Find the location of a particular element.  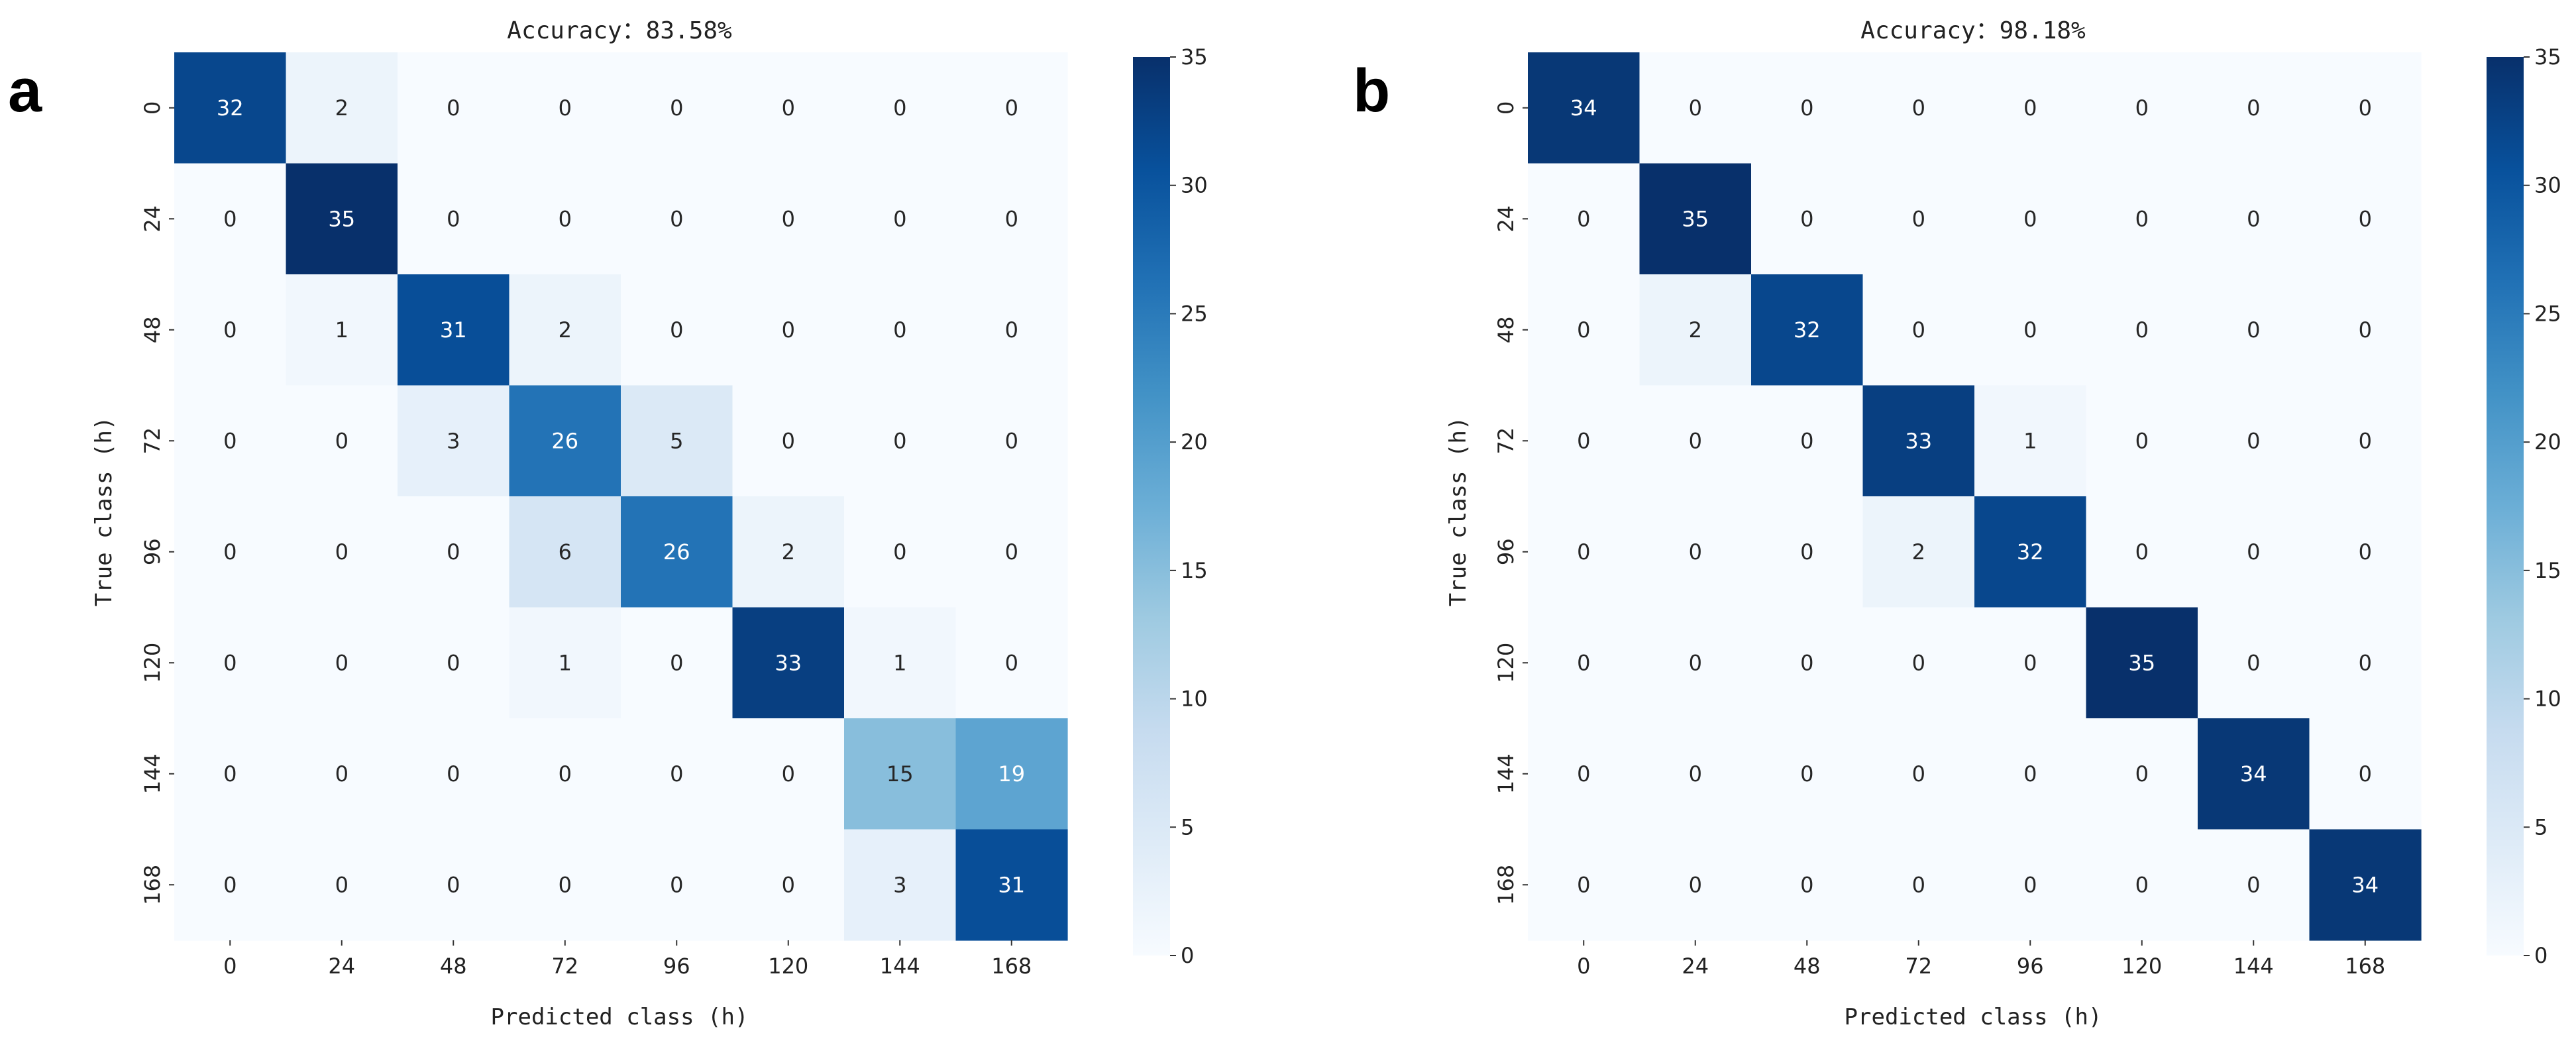

heatmap-cell-r4-c0 is located at coordinates (230, 552).